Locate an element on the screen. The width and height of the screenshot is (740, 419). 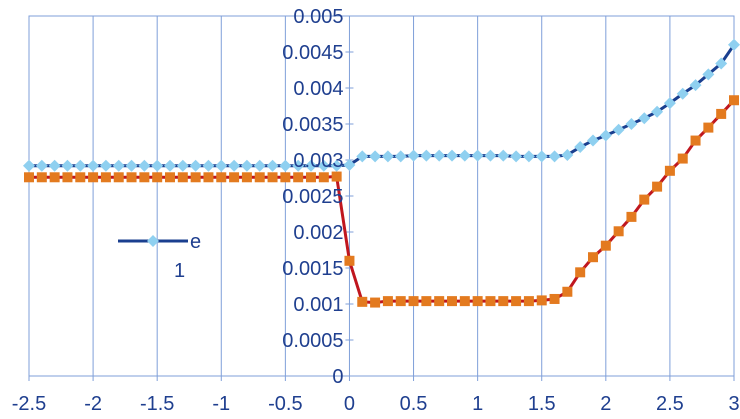
x-tick-label: -2.5 is located at coordinates (29, 404).